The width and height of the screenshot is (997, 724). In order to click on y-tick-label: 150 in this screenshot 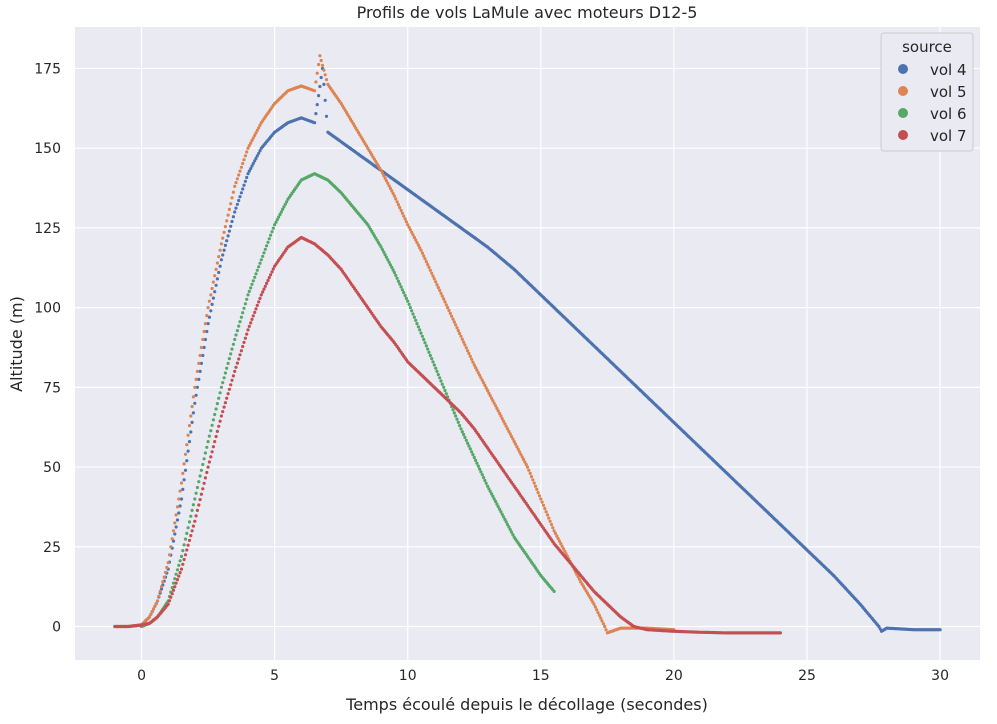, I will do `click(47, 149)`.